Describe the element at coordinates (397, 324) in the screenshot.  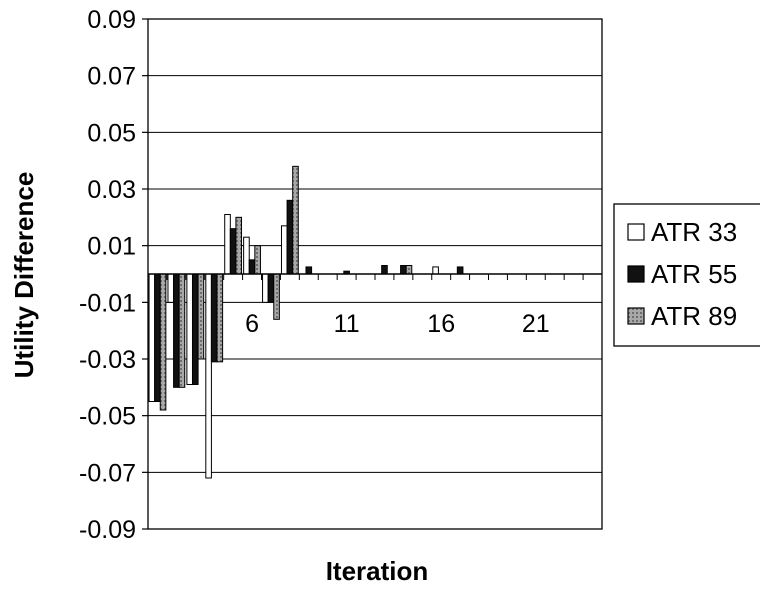
I see `x-tick-labels: 6 11 16 21` at that location.